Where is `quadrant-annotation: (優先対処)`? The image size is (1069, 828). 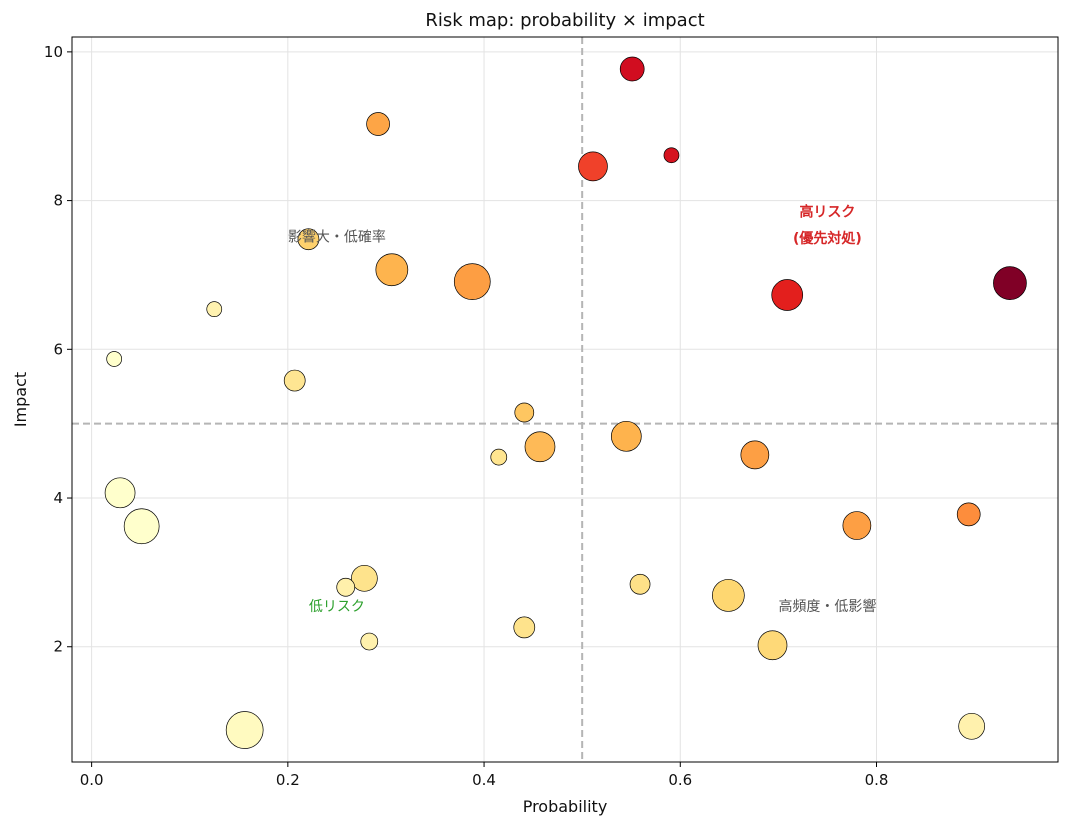
quadrant-annotation: (優先対処) is located at coordinates (827, 238).